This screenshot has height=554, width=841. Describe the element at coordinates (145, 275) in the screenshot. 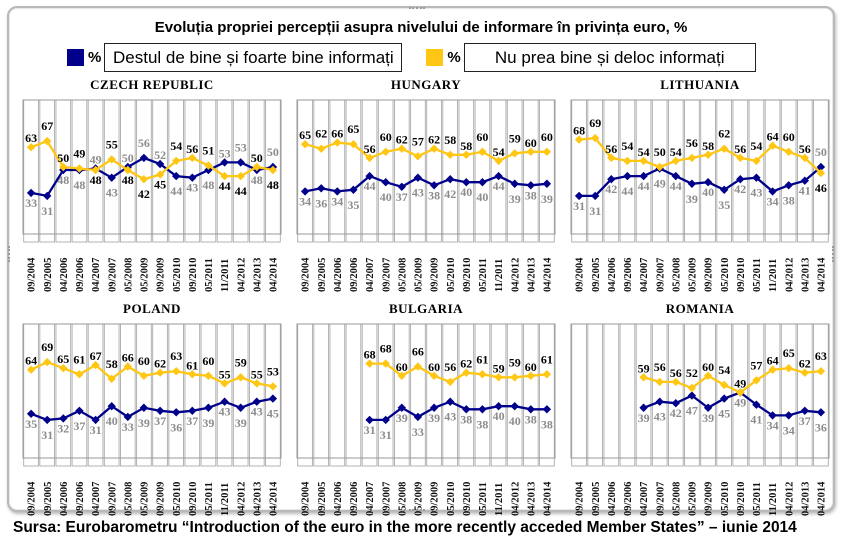

I see `x-axis-label: 05/2009` at that location.